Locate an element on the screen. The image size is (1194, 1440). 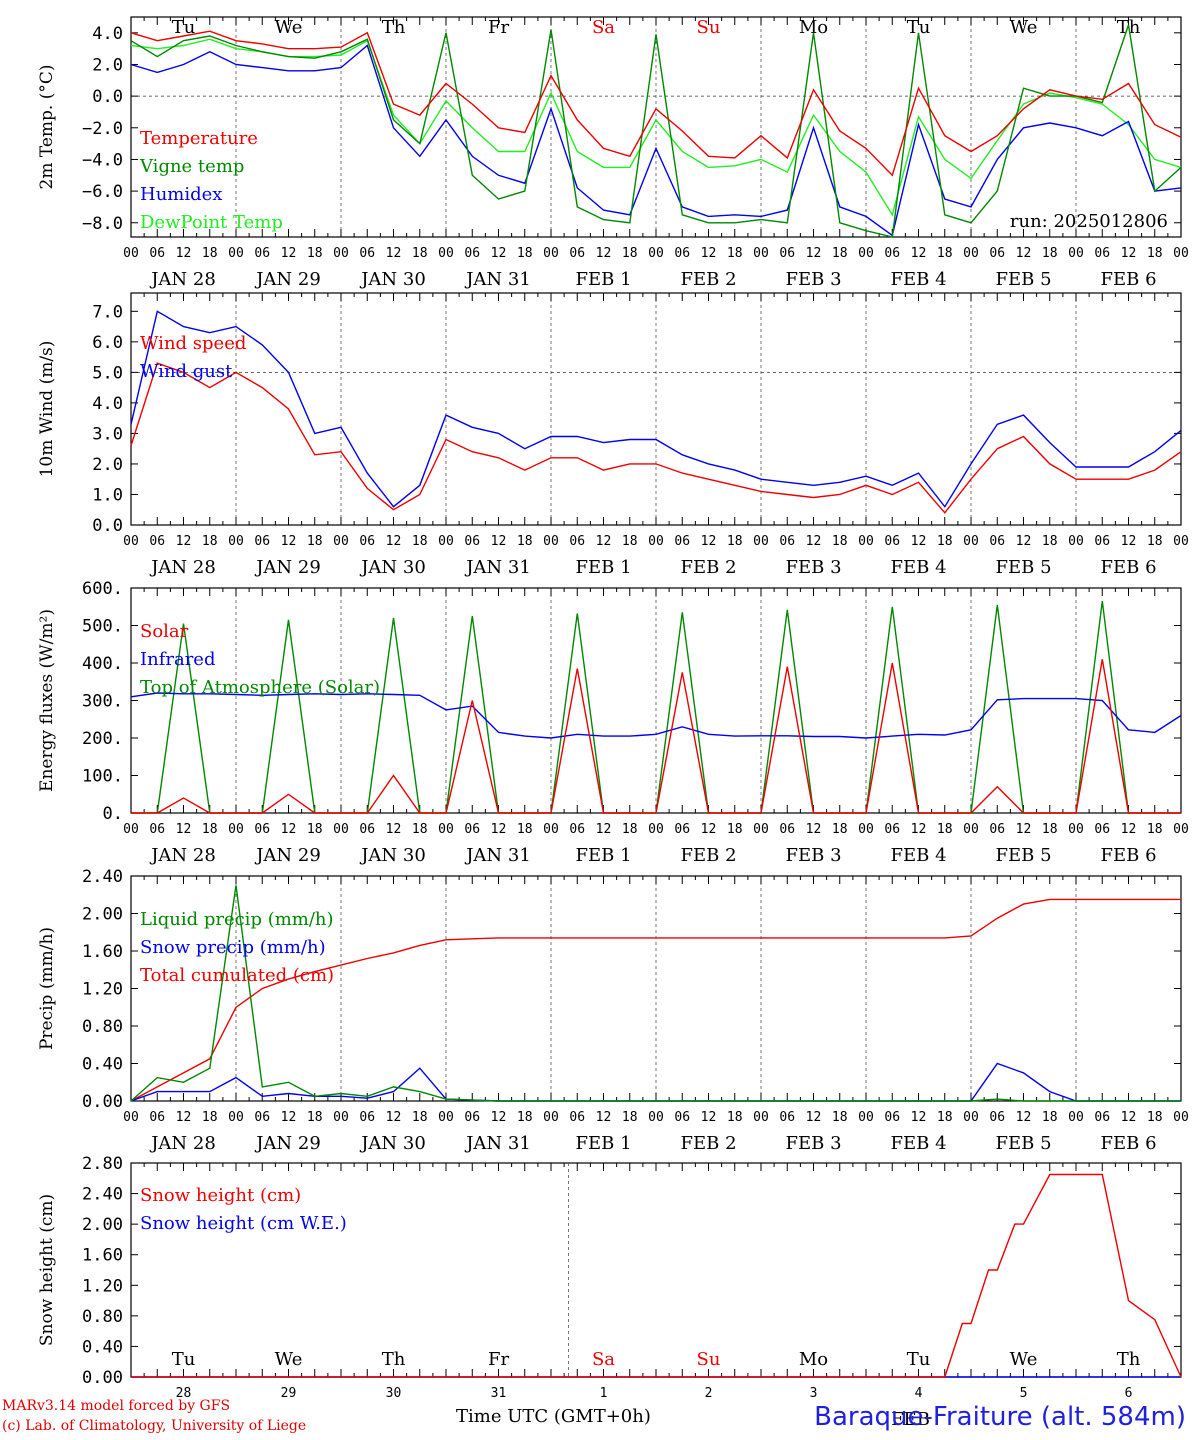
legend-entry: Humidex is located at coordinates (181, 194).